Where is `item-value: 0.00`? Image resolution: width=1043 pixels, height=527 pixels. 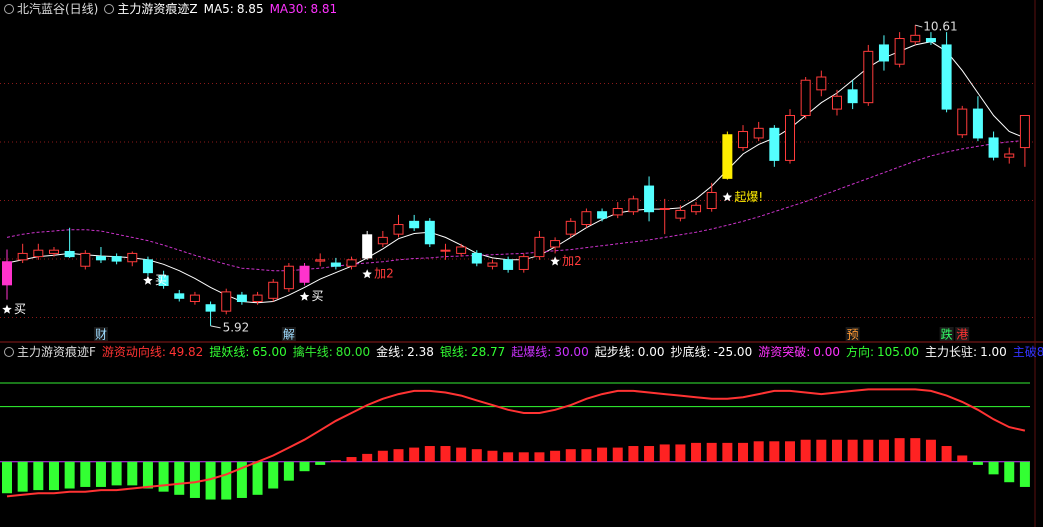 item-value: 0.00 is located at coordinates (826, 352).